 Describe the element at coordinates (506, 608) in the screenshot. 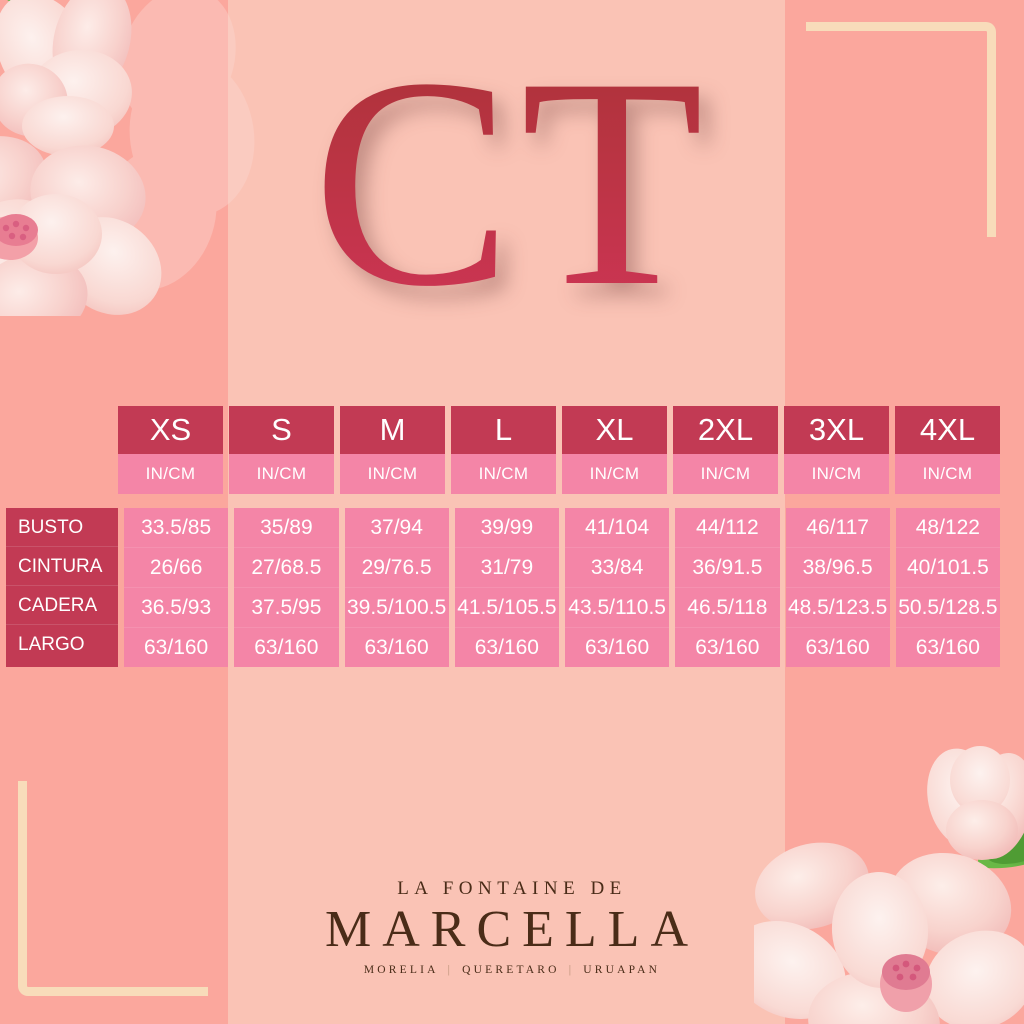

I see `table-cell: 41.5/105.5` at that location.